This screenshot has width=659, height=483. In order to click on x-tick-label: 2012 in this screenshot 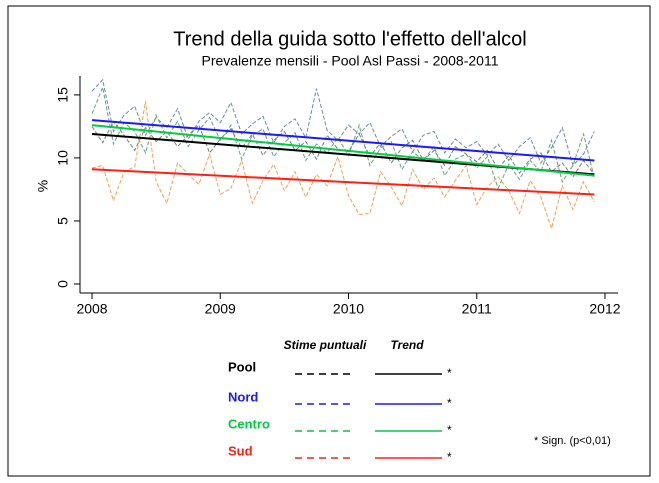, I will do `click(604, 309)`.